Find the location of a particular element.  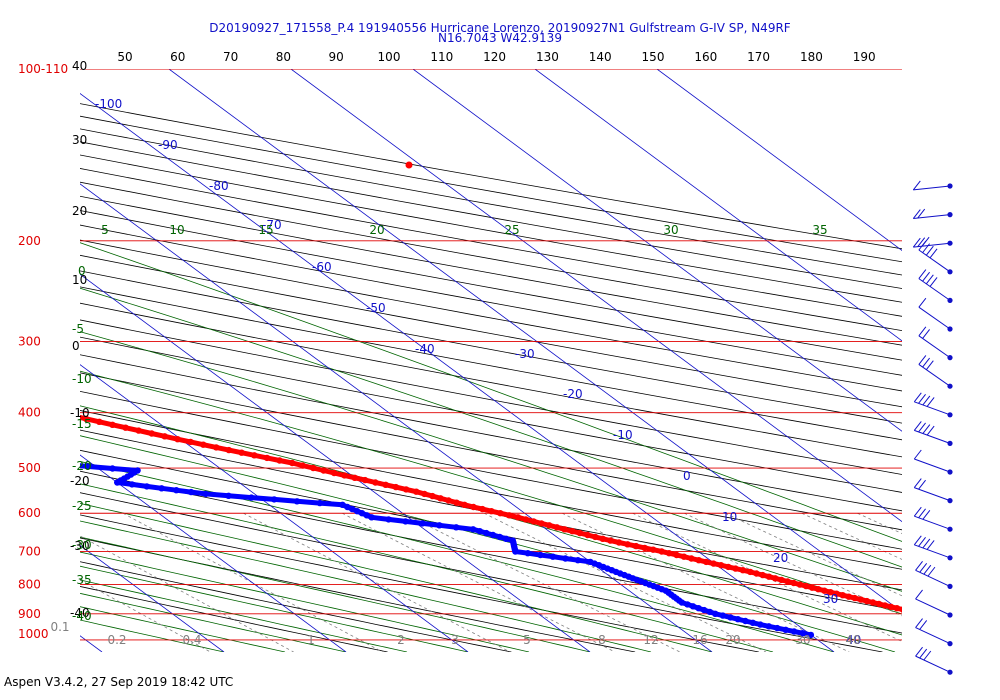

left-scale-label: 10 is located at coordinates (79, 280).